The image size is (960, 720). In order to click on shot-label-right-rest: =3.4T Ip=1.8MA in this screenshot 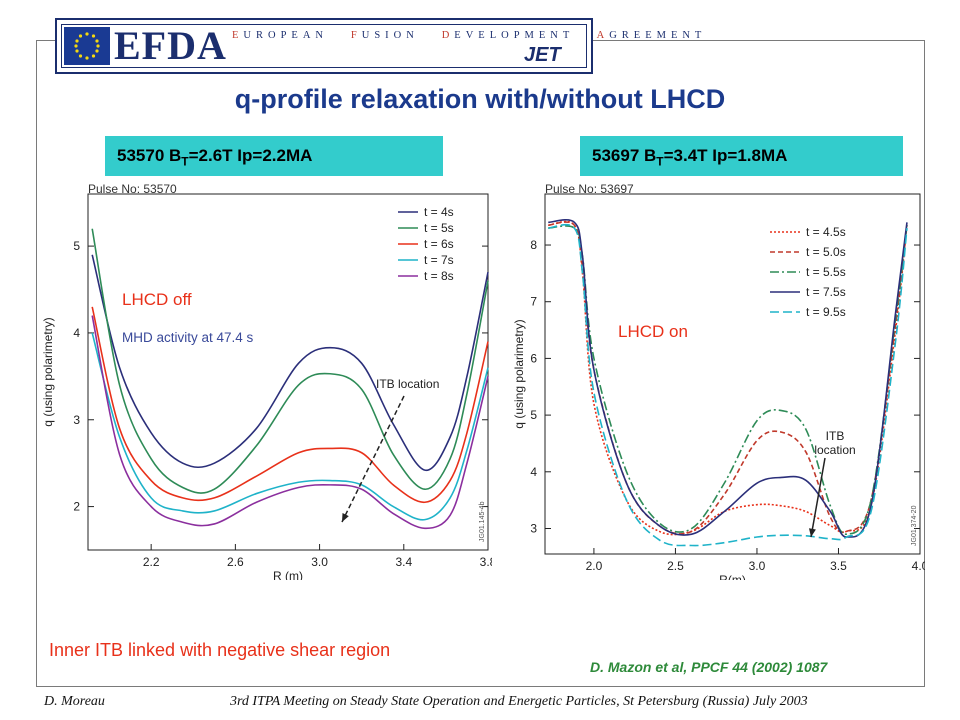, I will do `click(725, 155)`.